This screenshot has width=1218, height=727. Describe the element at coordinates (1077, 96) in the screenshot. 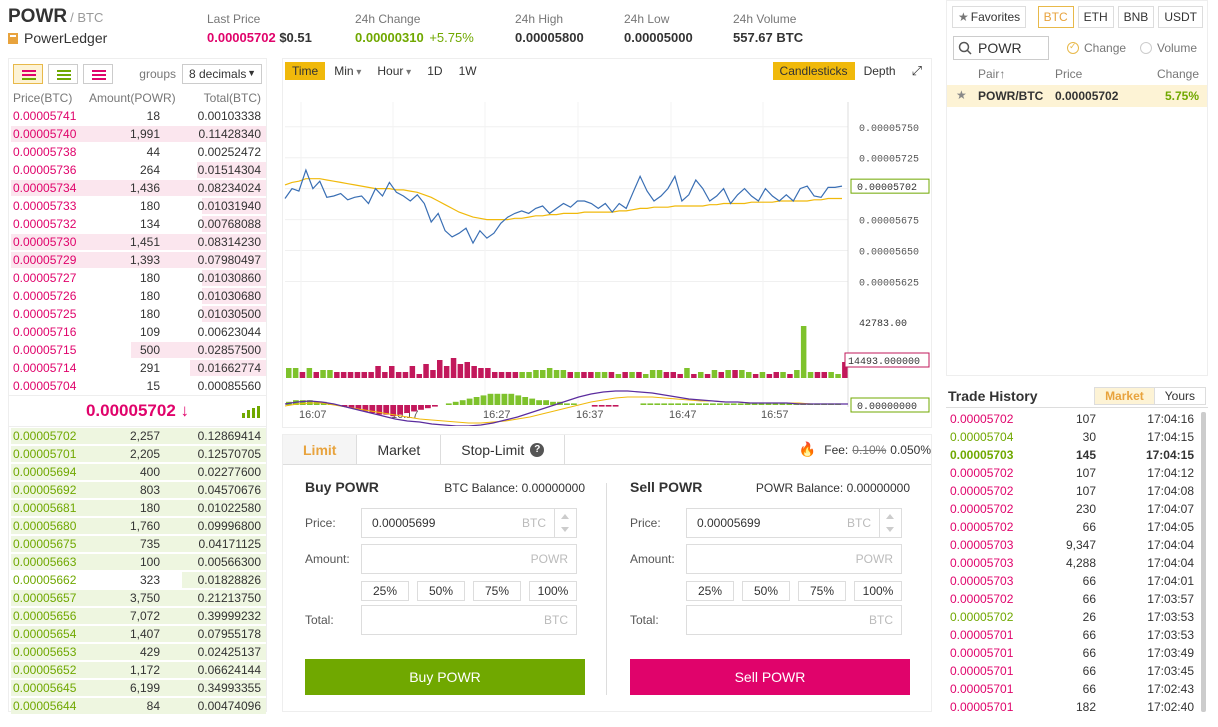

I see `pair-row-powr-btc: ★ POWR/BTC 0.00005702 5.75%` at that location.